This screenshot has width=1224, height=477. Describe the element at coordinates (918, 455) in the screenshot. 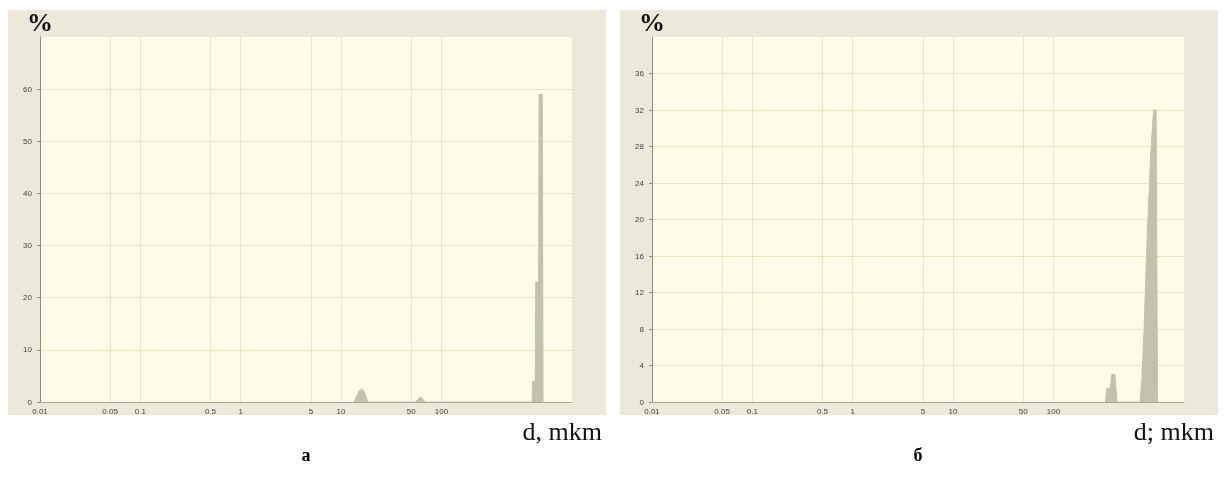

I see `text: б` at that location.